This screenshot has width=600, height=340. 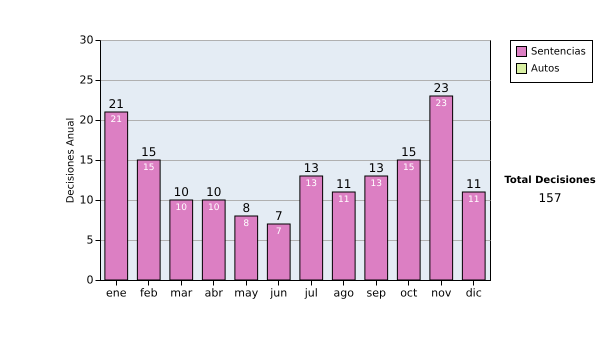 I want to click on x-tick-label: jun, so click(x=278, y=293).